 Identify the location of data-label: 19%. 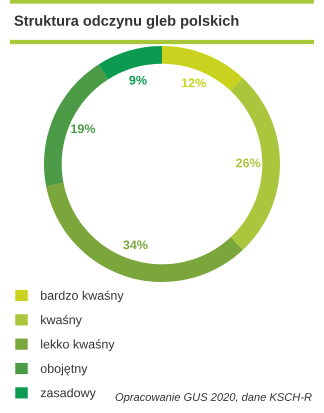
(83, 129).